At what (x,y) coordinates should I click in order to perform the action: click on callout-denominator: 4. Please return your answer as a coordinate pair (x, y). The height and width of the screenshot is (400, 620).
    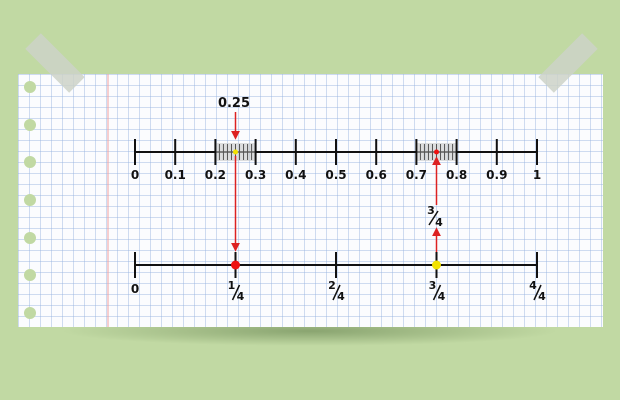
    Looking at the image, I should click on (439, 222).